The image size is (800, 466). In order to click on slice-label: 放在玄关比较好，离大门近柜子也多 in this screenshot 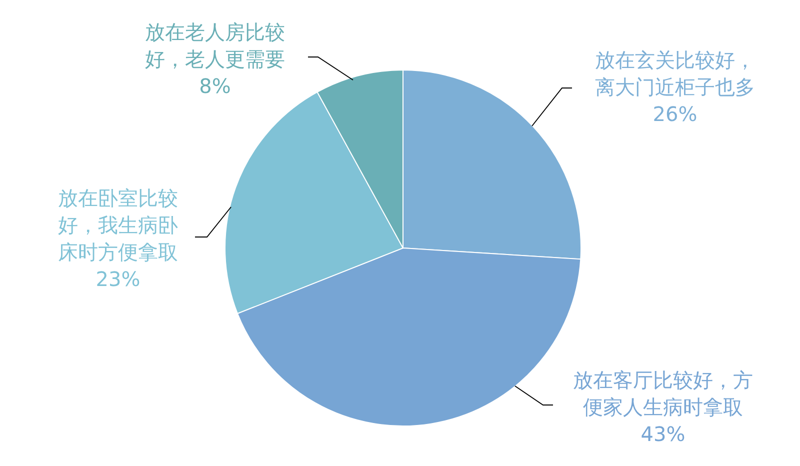, I will do `click(675, 73)`.